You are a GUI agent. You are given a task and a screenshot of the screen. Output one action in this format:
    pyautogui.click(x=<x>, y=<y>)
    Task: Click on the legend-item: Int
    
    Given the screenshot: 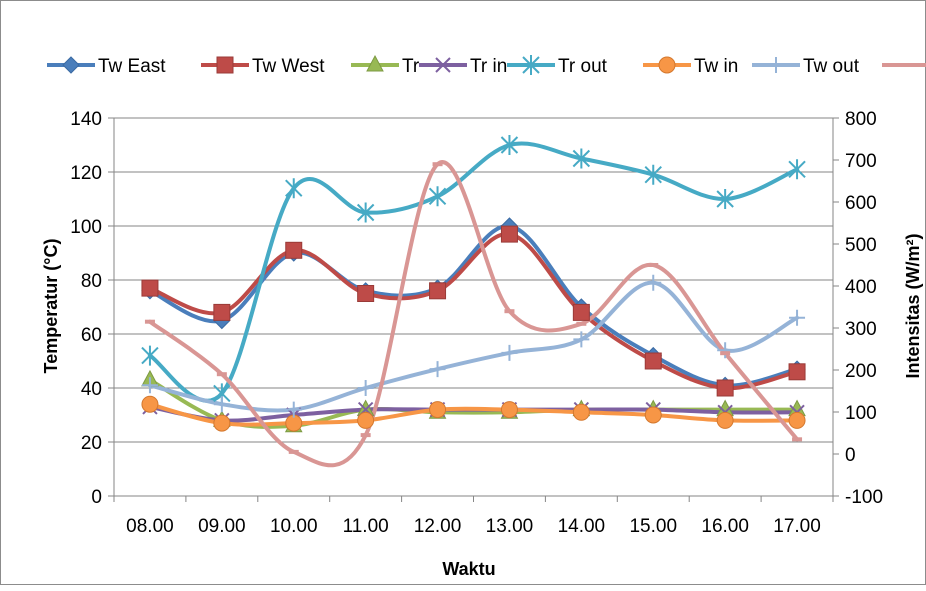 What is the action you would take?
    pyautogui.click(x=904, y=65)
    